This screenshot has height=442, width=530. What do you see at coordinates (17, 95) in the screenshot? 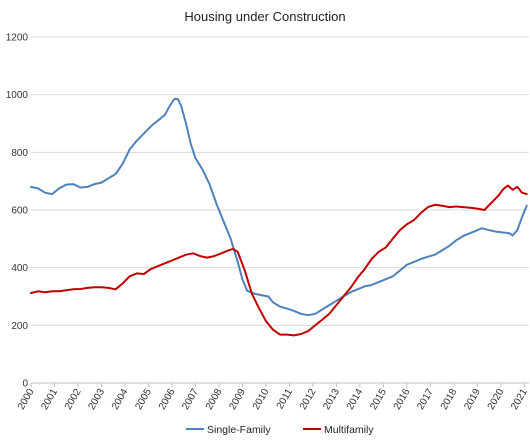
I see `y-tick-label: 1000` at bounding box center [17, 95].